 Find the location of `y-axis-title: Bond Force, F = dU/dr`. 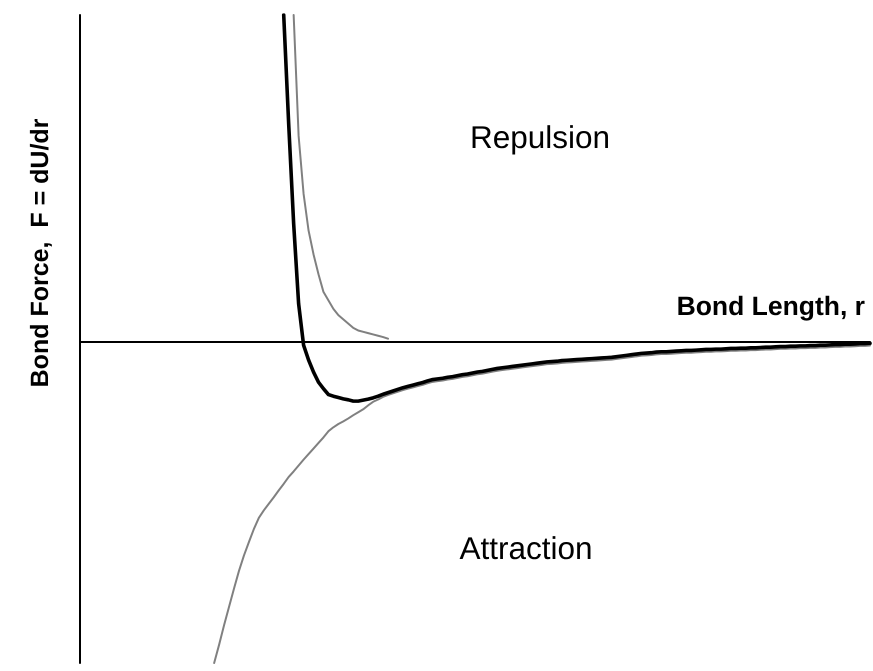

y-axis-title: Bond Force, F = dU/dr is located at coordinates (40, 253).